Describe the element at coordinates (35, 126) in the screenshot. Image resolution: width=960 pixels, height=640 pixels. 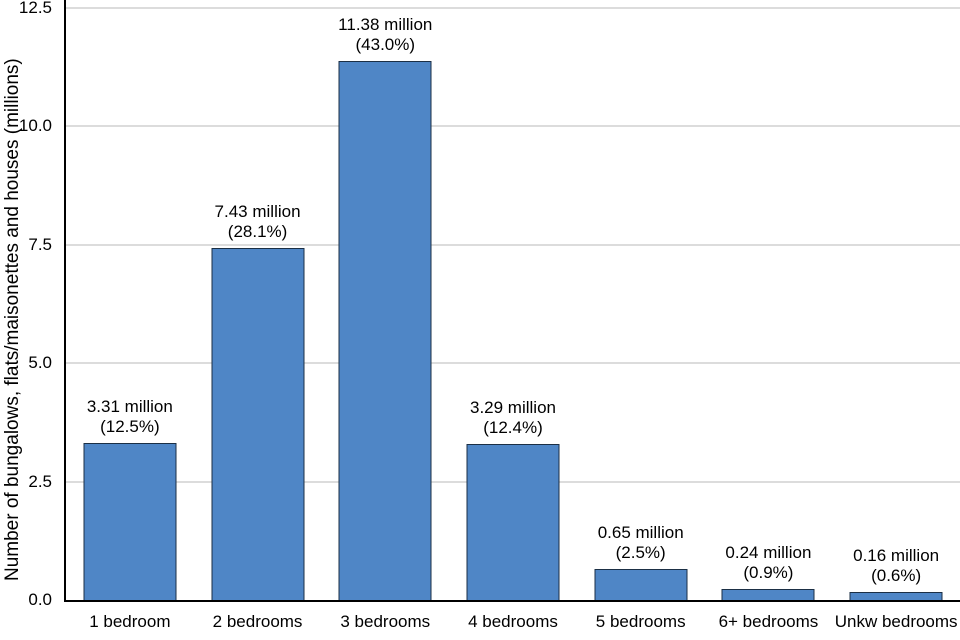
I see `y-tick-label: 10.0` at that location.